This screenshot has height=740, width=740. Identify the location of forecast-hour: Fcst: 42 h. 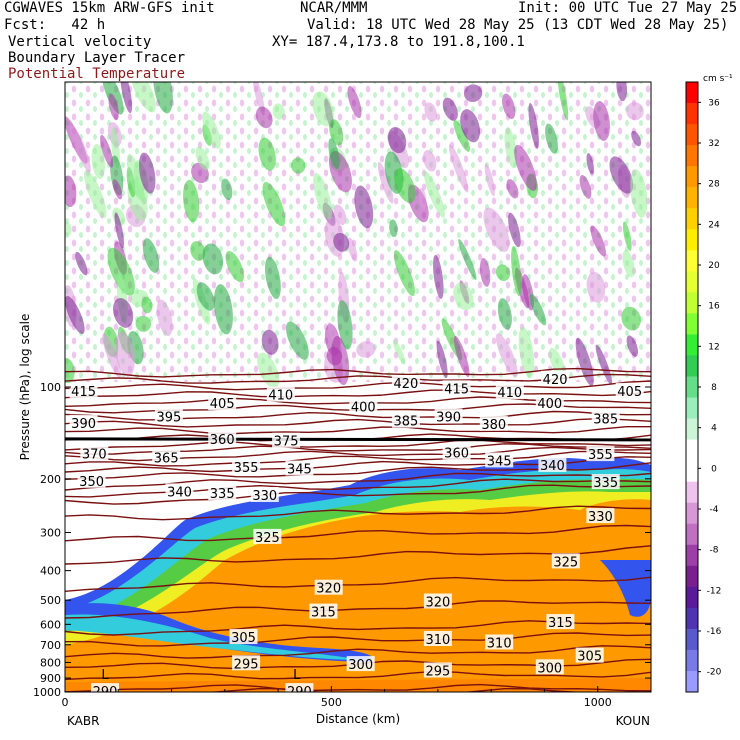
(55, 25).